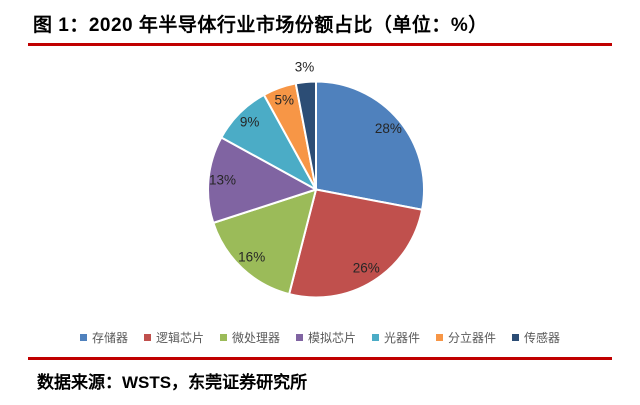  I want to click on legend-item-optical-devices: 光器件, so click(396, 337).